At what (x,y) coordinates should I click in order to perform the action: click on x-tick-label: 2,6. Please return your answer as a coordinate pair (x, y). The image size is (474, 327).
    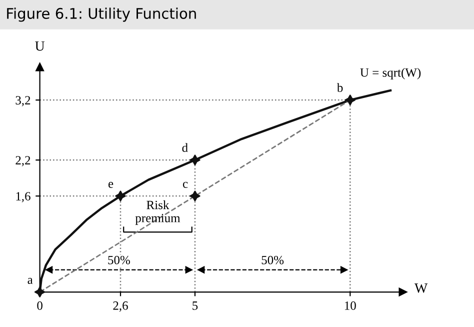
    Looking at the image, I should click on (120, 306).